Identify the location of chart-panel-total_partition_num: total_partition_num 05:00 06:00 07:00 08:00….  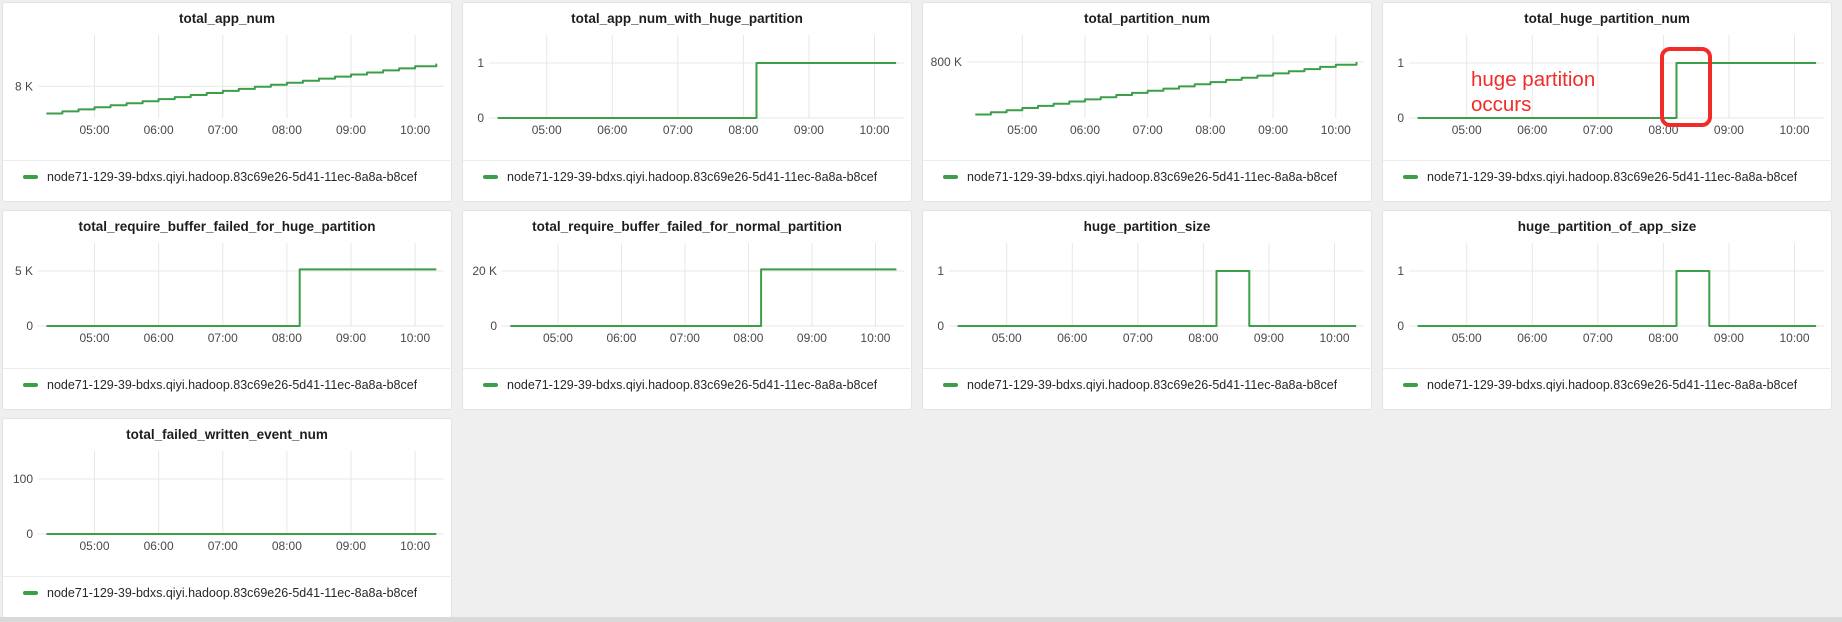
(1147, 102).